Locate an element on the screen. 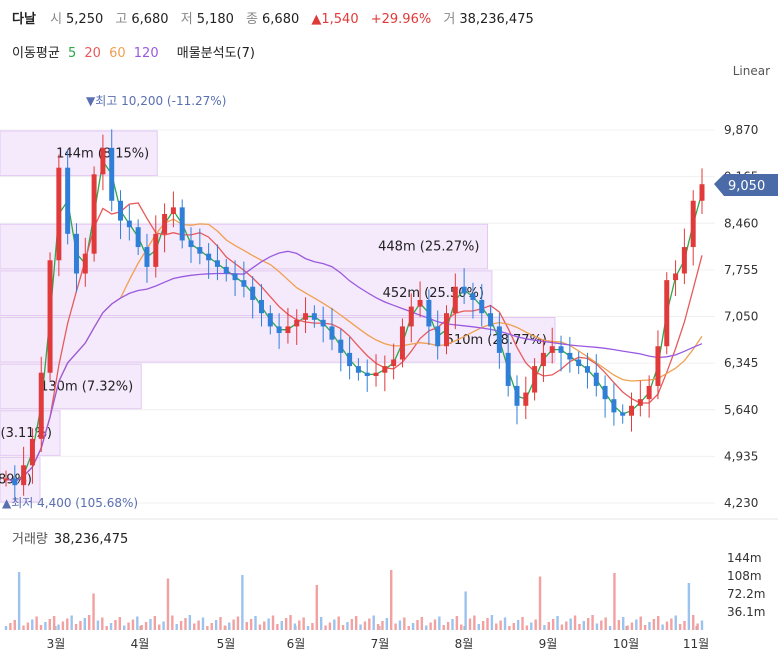 This screenshot has height=668, width=778. x-tick-label: 9월 is located at coordinates (548, 644).